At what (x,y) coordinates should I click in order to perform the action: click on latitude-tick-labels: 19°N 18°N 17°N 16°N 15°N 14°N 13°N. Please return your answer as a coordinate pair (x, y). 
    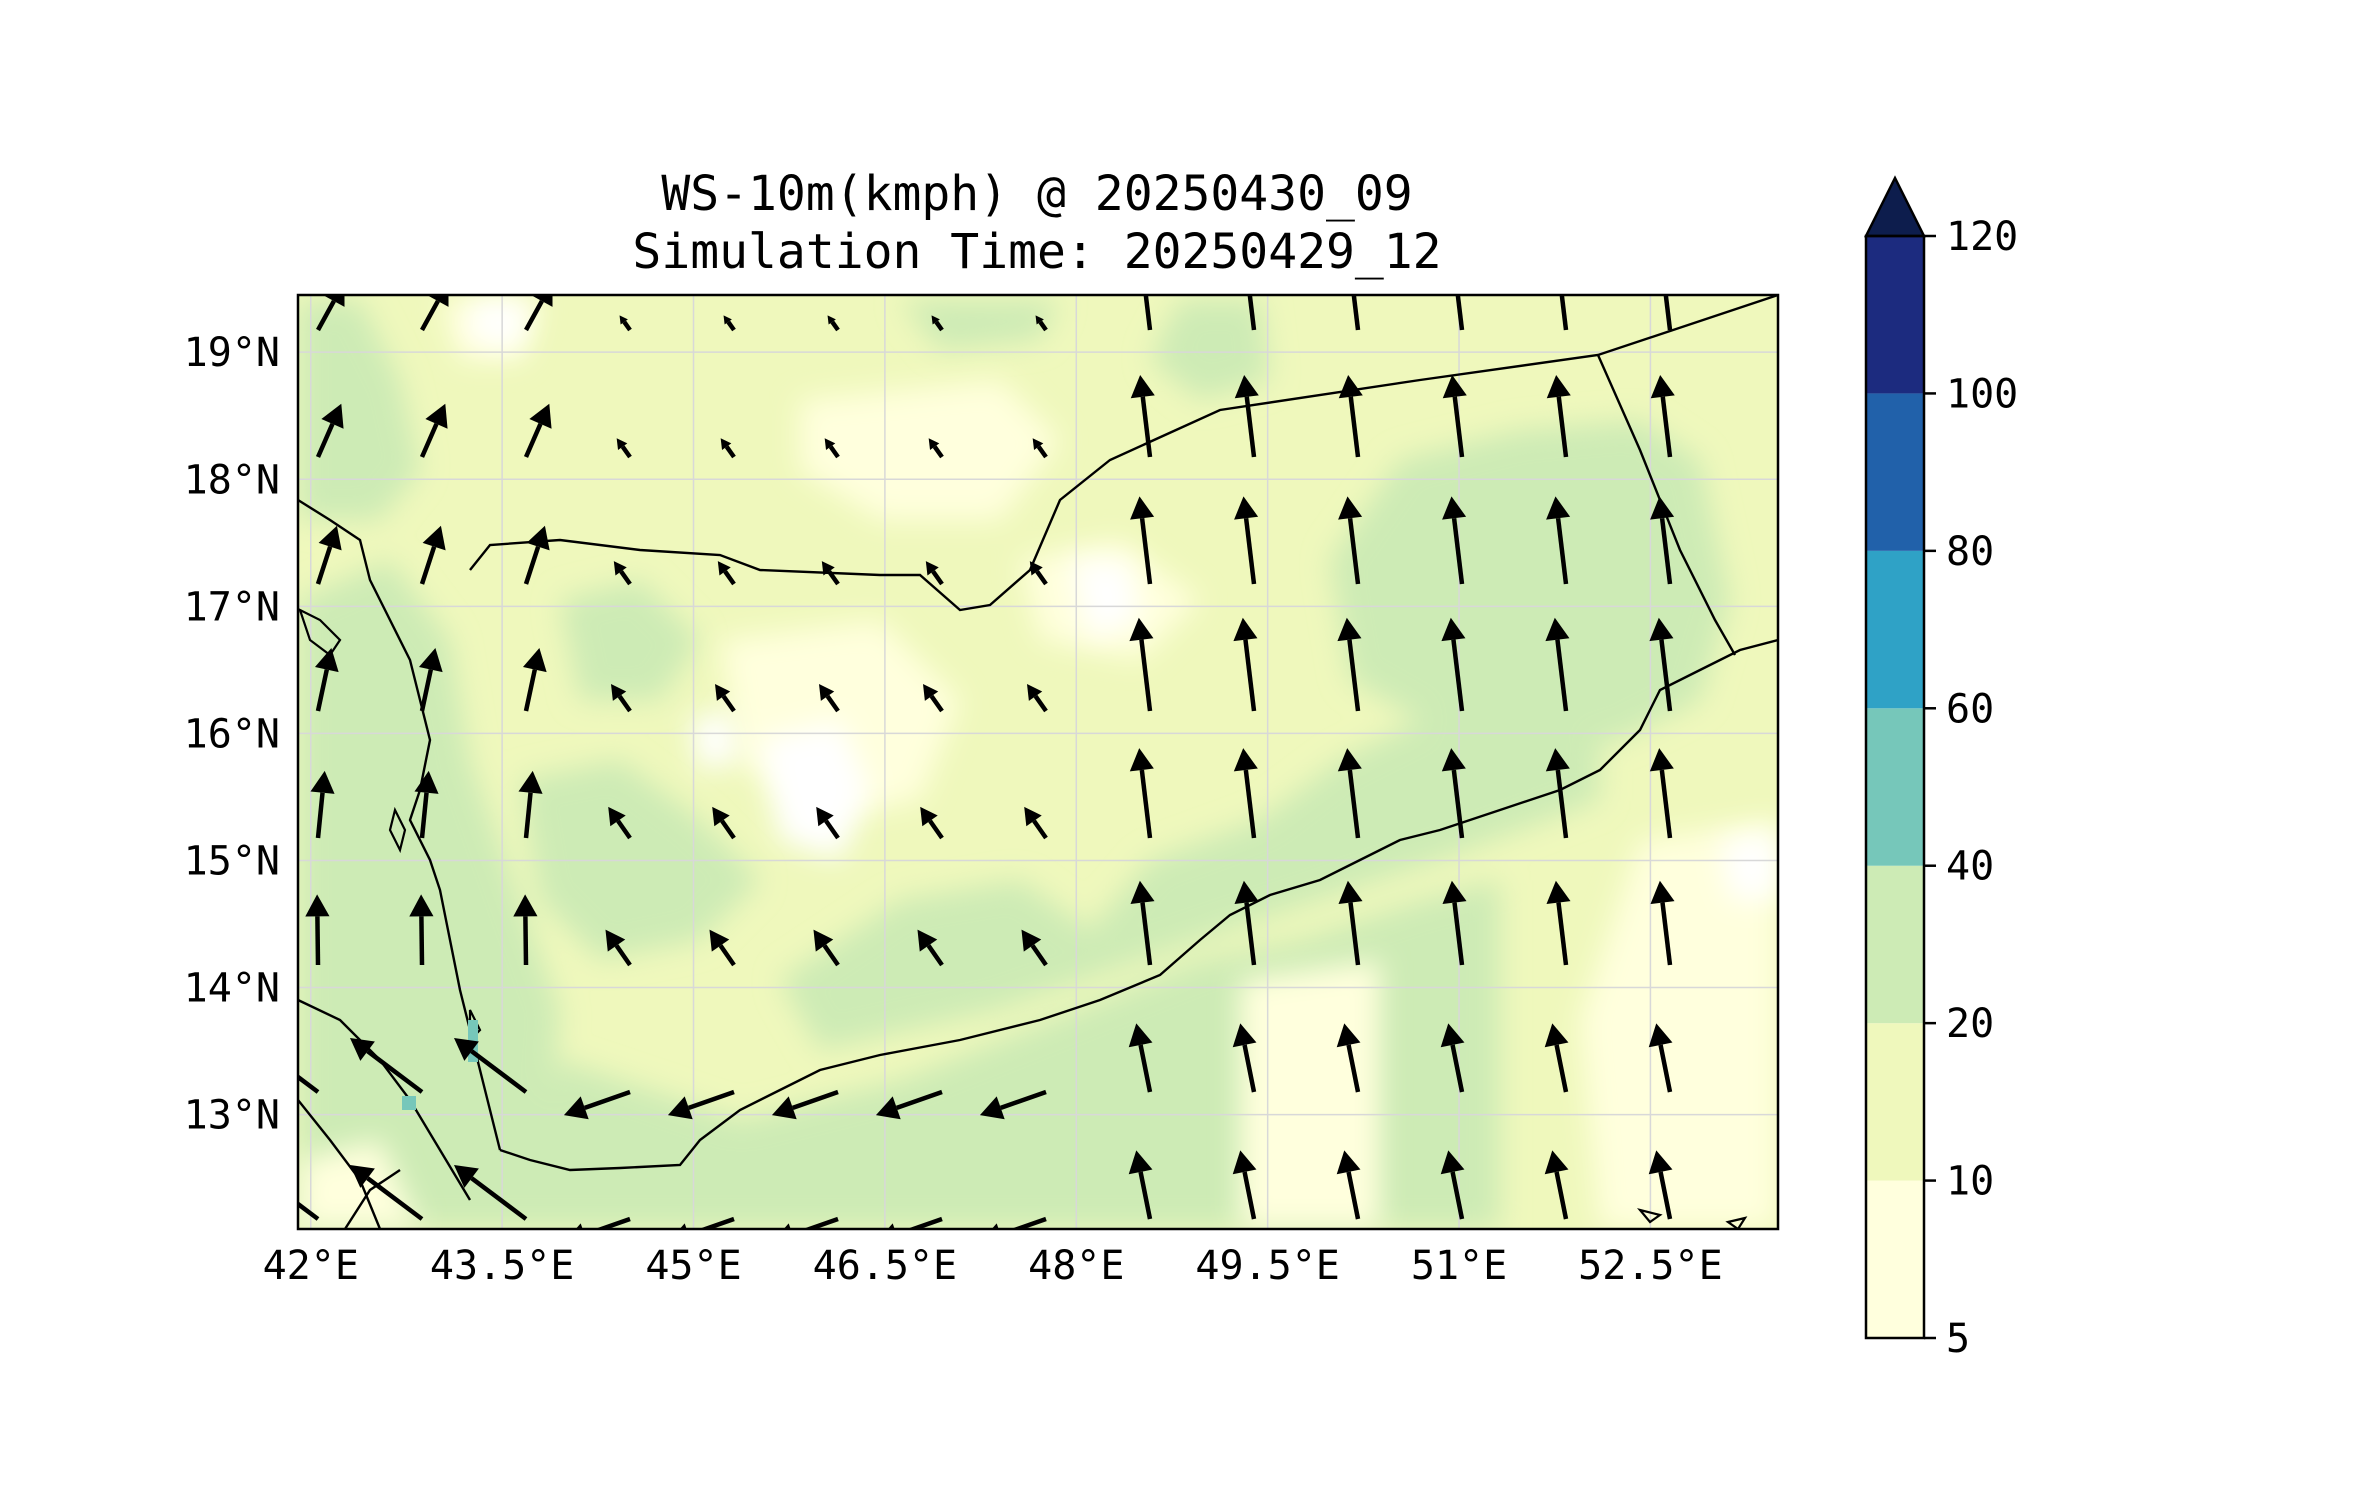
    Looking at the image, I should click on (232, 734).